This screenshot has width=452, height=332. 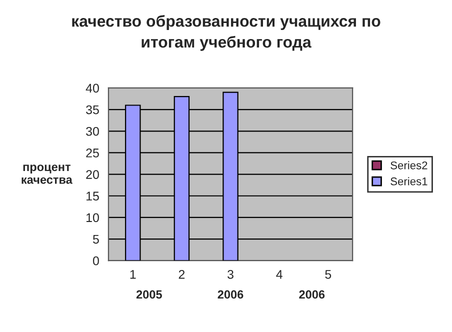 What do you see at coordinates (92, 174) in the screenshot?
I see `y-tick-label: 20` at bounding box center [92, 174].